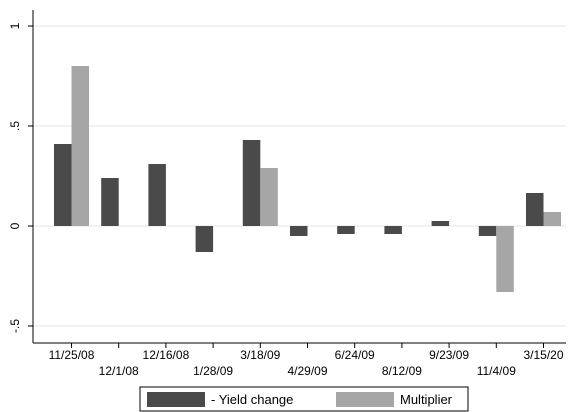 The height and width of the screenshot is (412, 572). Describe the element at coordinates (15, 326) in the screenshot. I see `y-tick-label: -.5` at that location.